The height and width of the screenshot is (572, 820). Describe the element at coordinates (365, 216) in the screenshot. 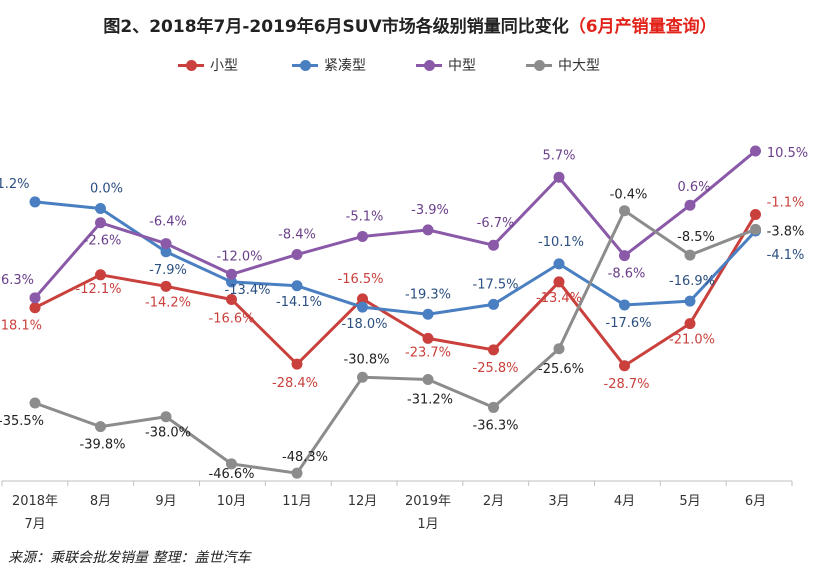

I see `data-label-mid: -5.1%` at that location.